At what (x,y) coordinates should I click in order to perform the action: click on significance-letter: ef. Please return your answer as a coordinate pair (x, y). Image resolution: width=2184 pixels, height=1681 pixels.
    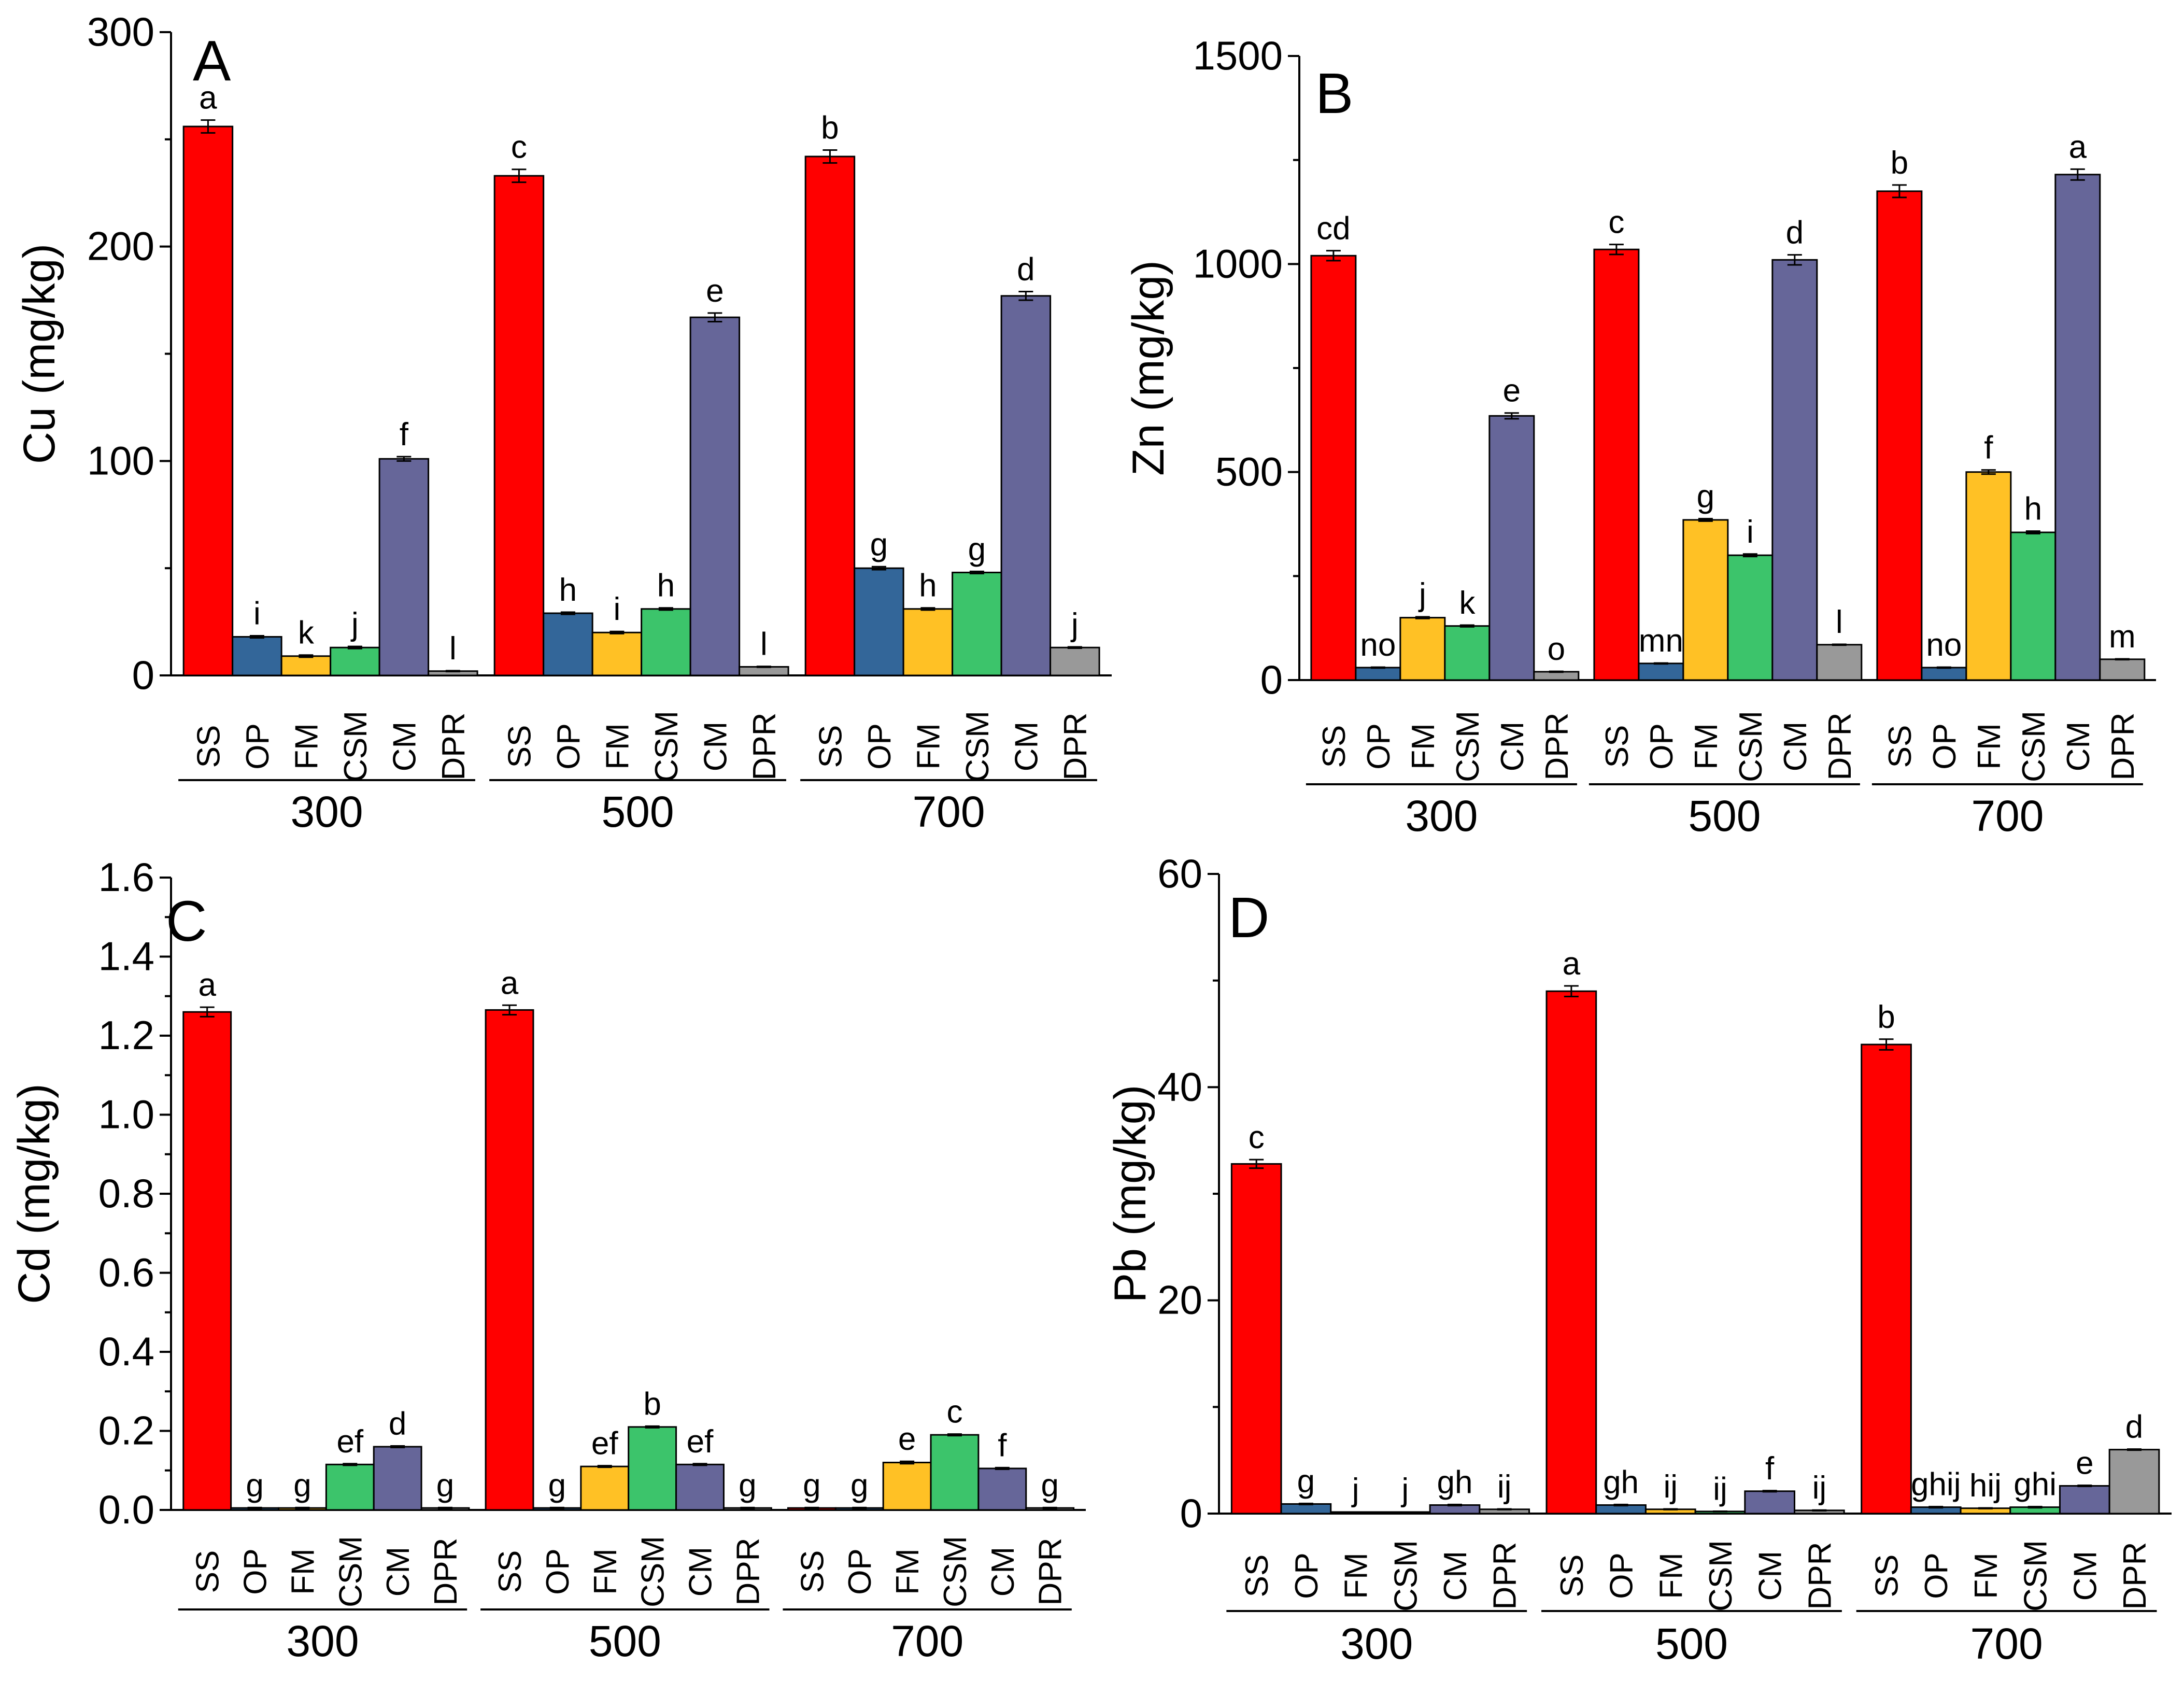
    Looking at the image, I should click on (604, 1444).